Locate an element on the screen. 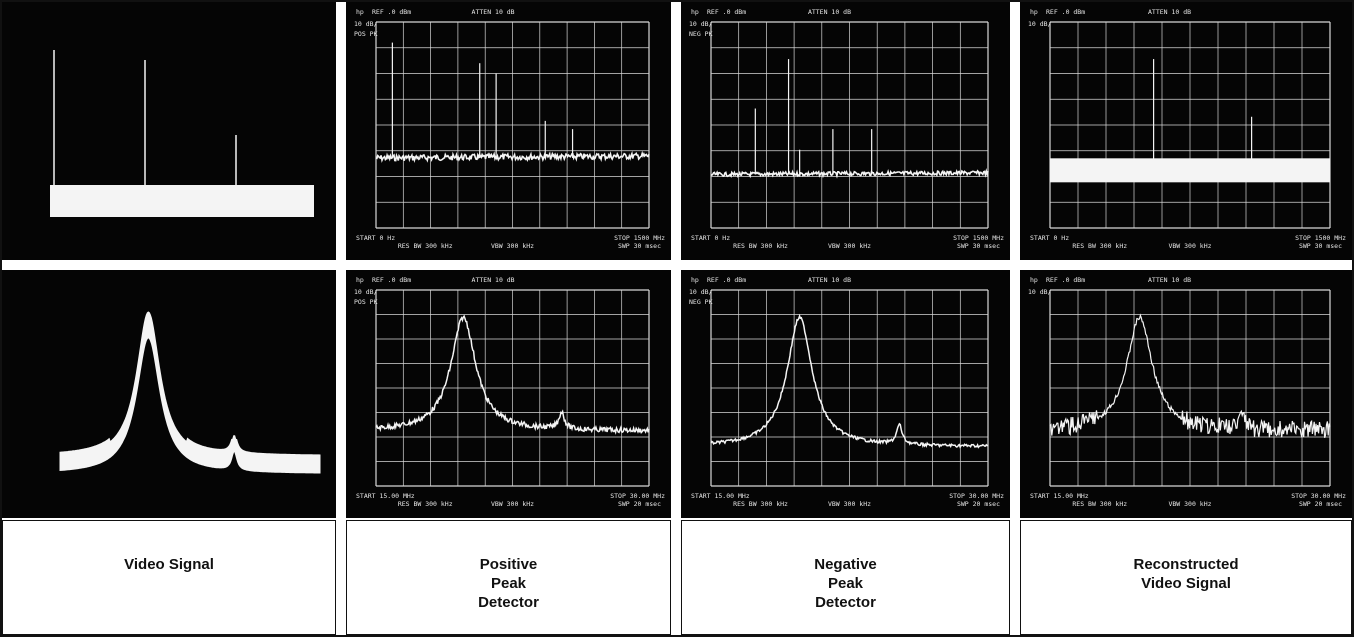 The width and height of the screenshot is (1354, 637). caption-negative-peak-detector: Negative Peak Detector is located at coordinates (845, 577).